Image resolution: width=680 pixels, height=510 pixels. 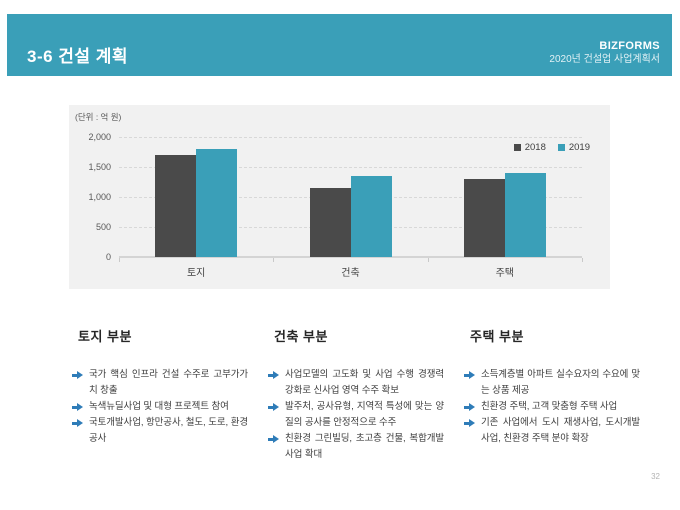 I want to click on bullet-item: 국토개발사업, 항만공사, 철도, 도로, 환경공사, so click(x=160, y=431).